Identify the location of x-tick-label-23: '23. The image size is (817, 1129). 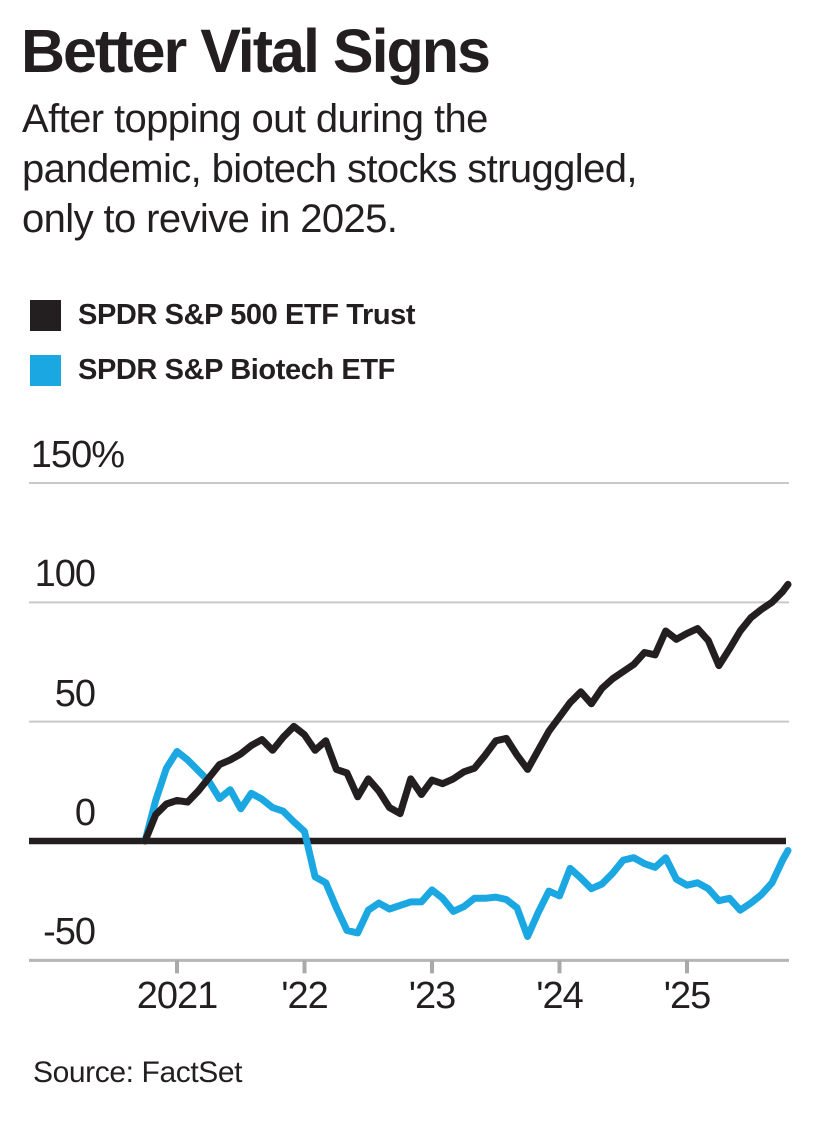
(432, 996).